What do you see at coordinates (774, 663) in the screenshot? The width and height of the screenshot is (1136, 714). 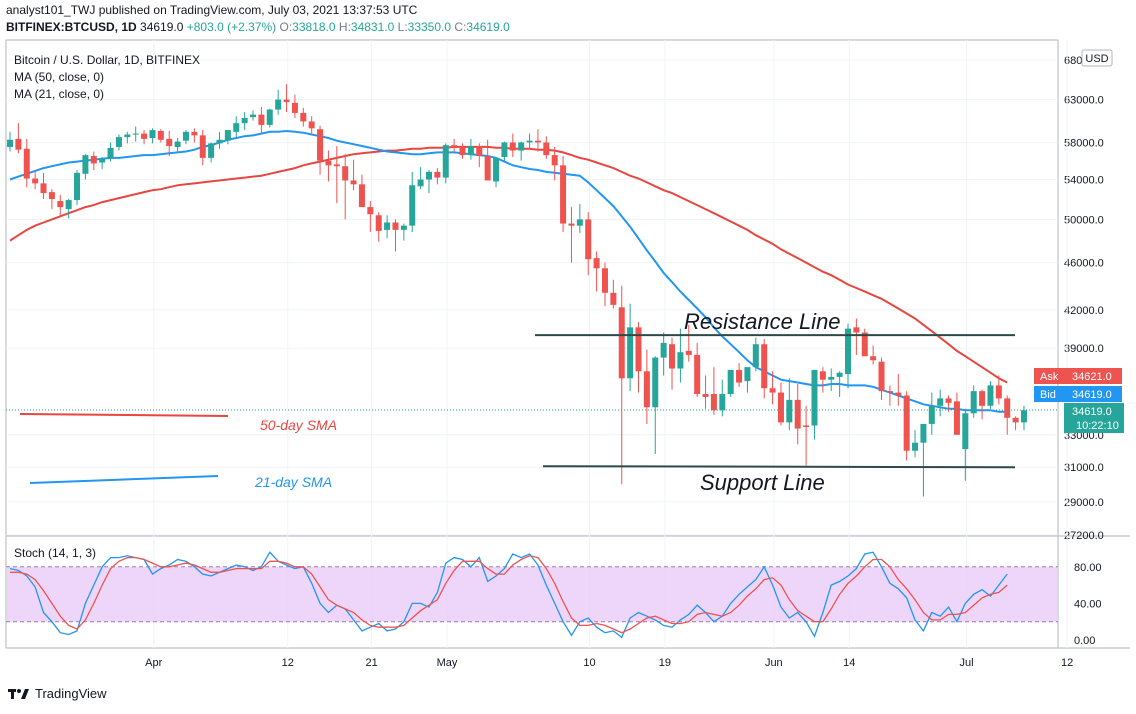 I see `x-tick-label: Jun` at bounding box center [774, 663].